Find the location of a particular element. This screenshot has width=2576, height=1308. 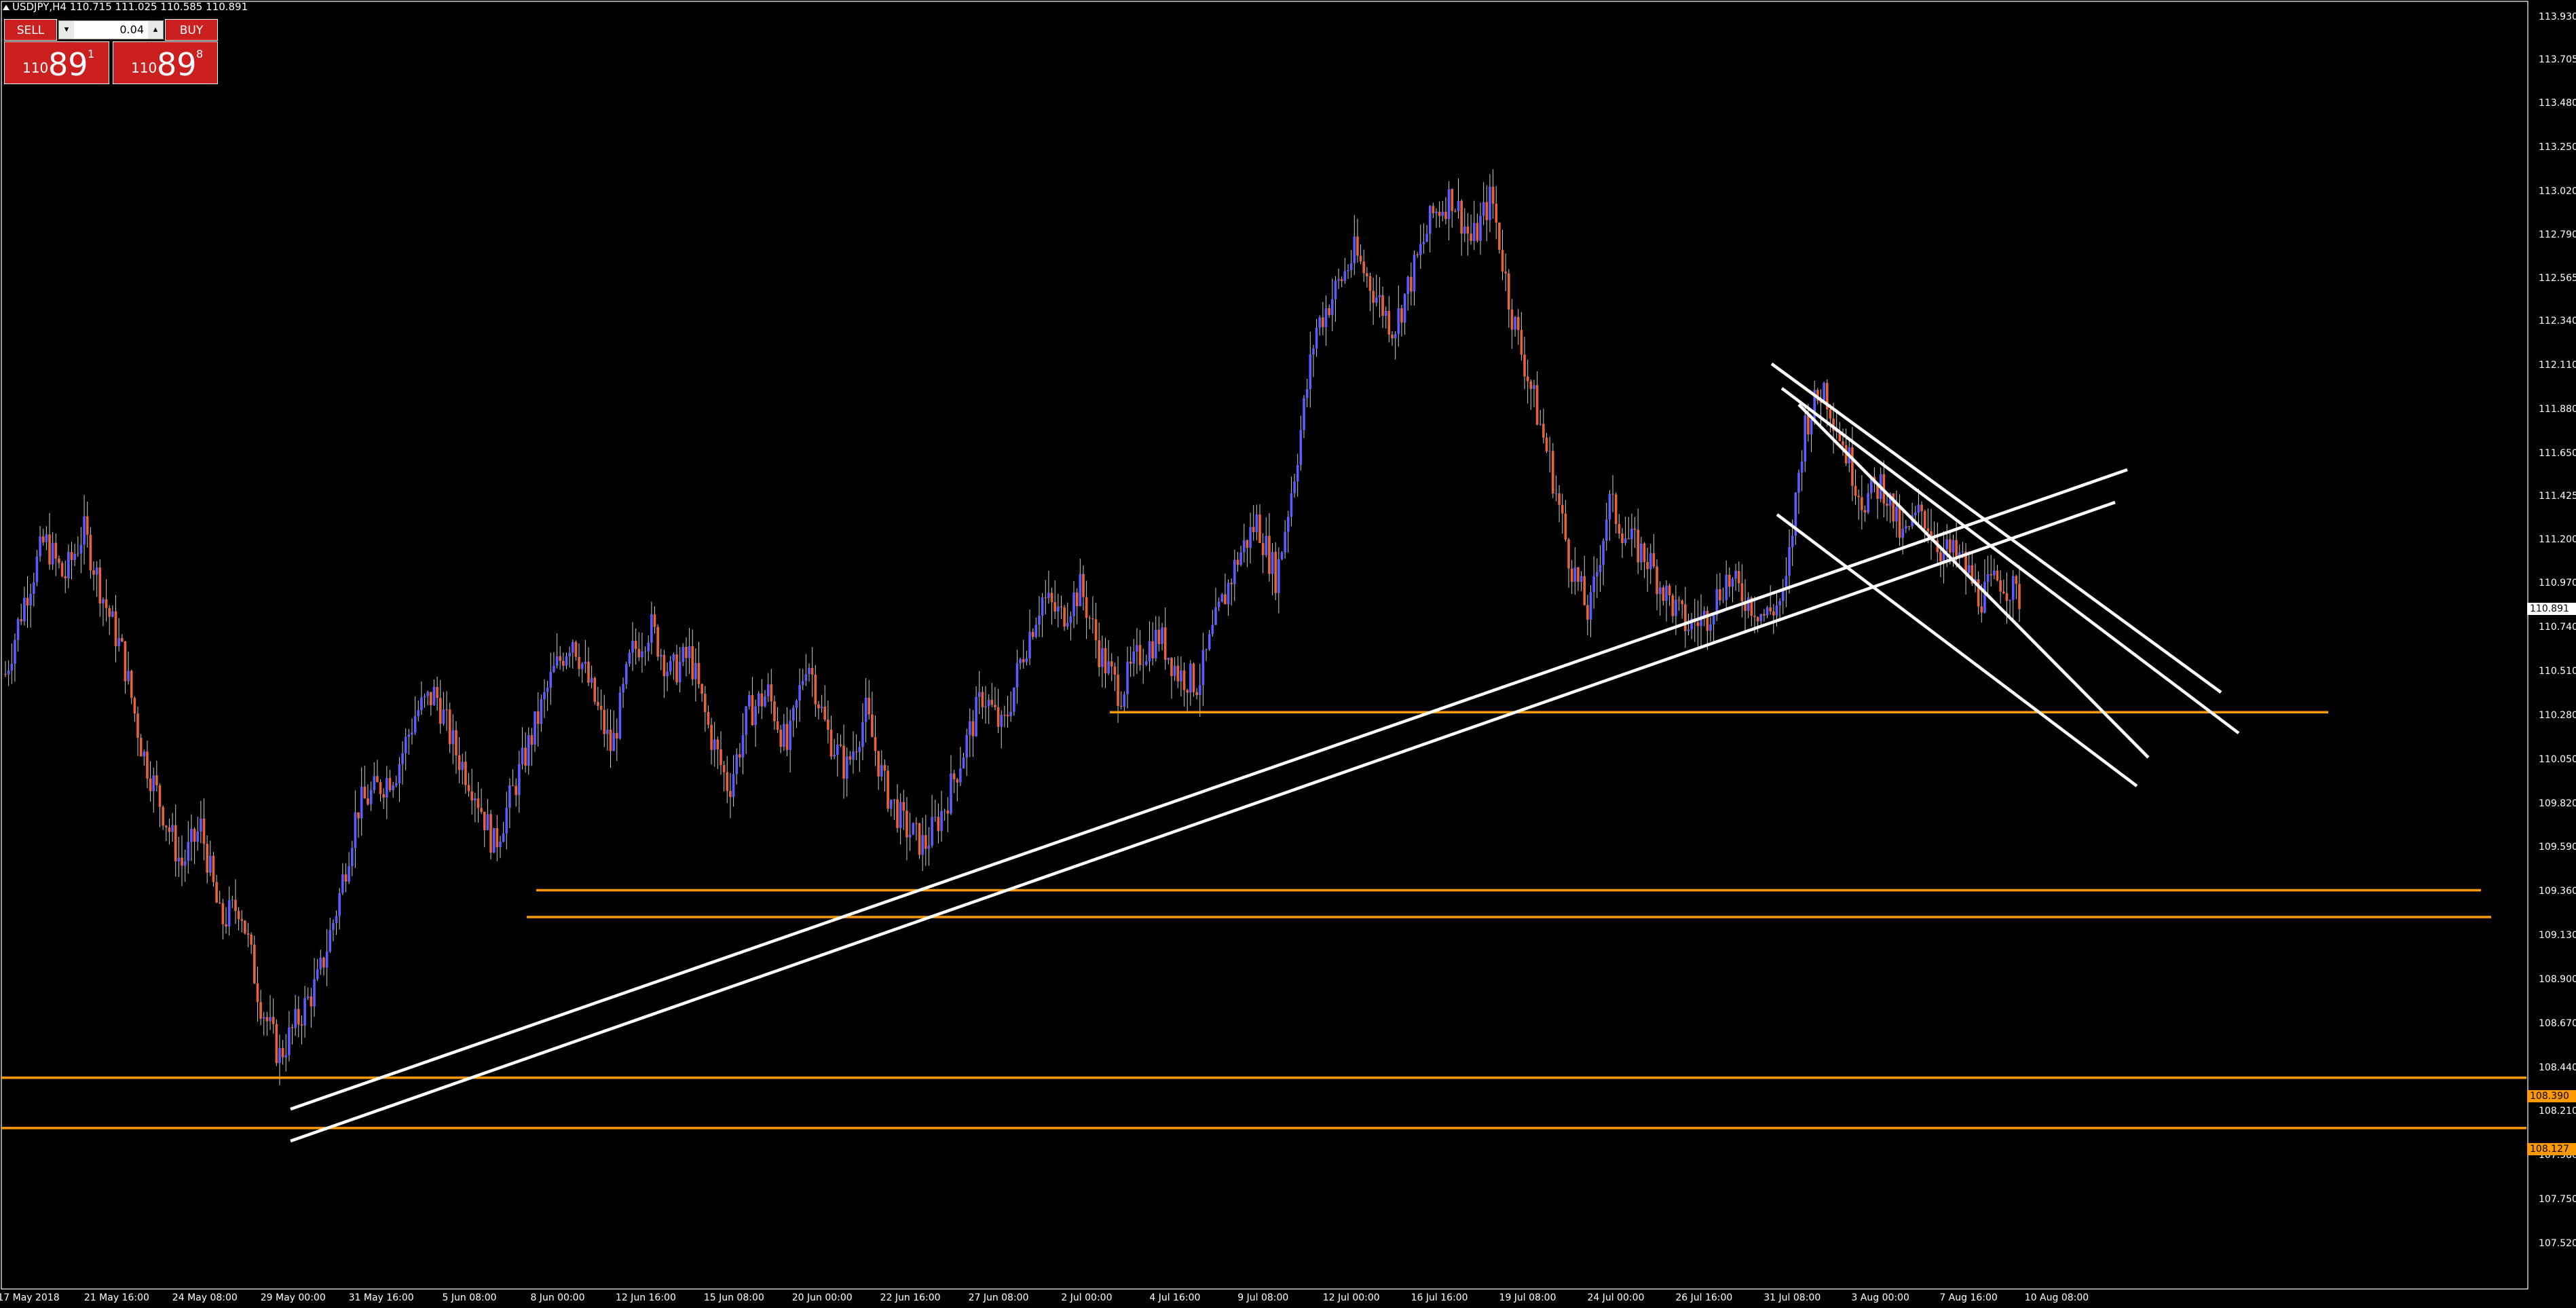

sell-price-button: 110 89 1 is located at coordinates (57, 62).